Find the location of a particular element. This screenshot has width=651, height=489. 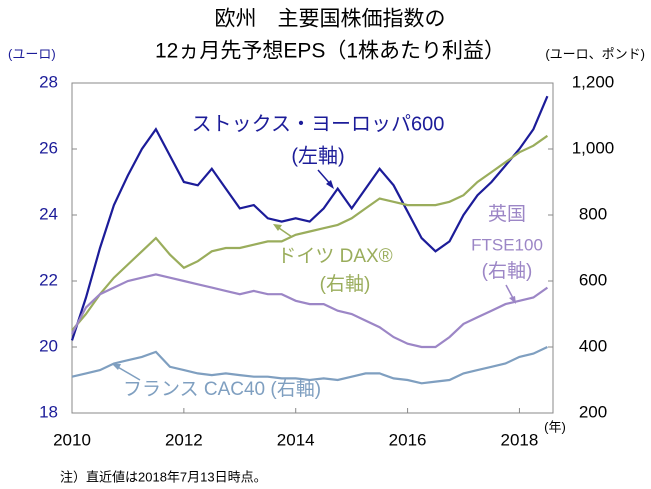

chart-title: 欧州 主要国株価指数の is located at coordinates (330, 19).